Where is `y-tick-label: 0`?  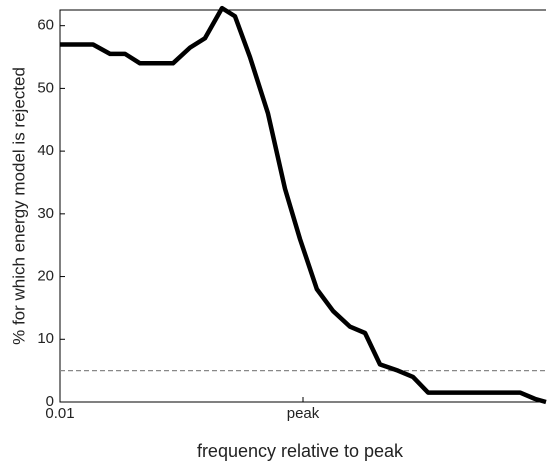 y-tick-label: 0 is located at coordinates (50, 401).